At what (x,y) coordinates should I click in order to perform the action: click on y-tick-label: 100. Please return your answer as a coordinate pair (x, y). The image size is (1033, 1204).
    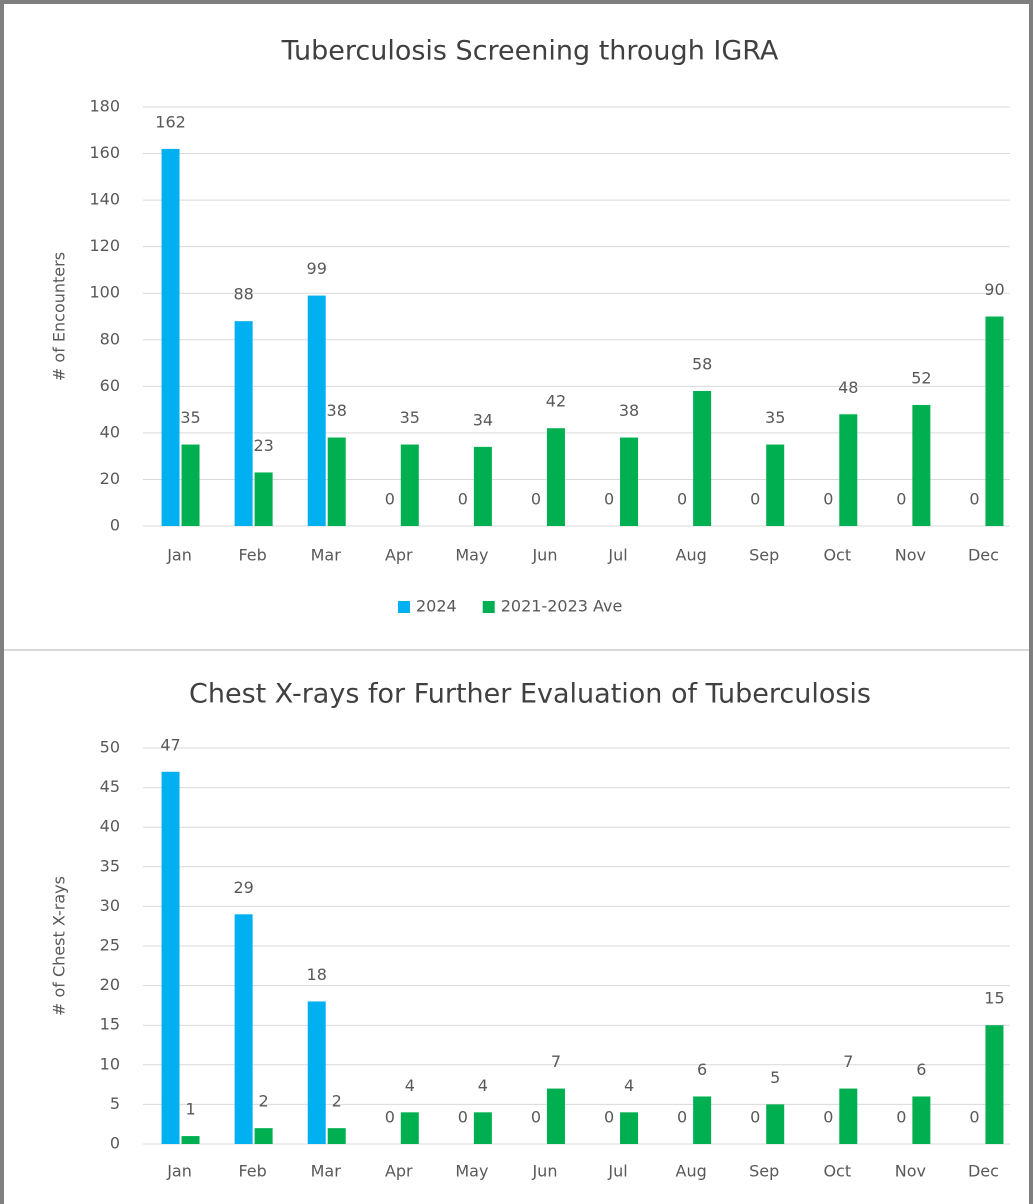
    Looking at the image, I should click on (104, 292).